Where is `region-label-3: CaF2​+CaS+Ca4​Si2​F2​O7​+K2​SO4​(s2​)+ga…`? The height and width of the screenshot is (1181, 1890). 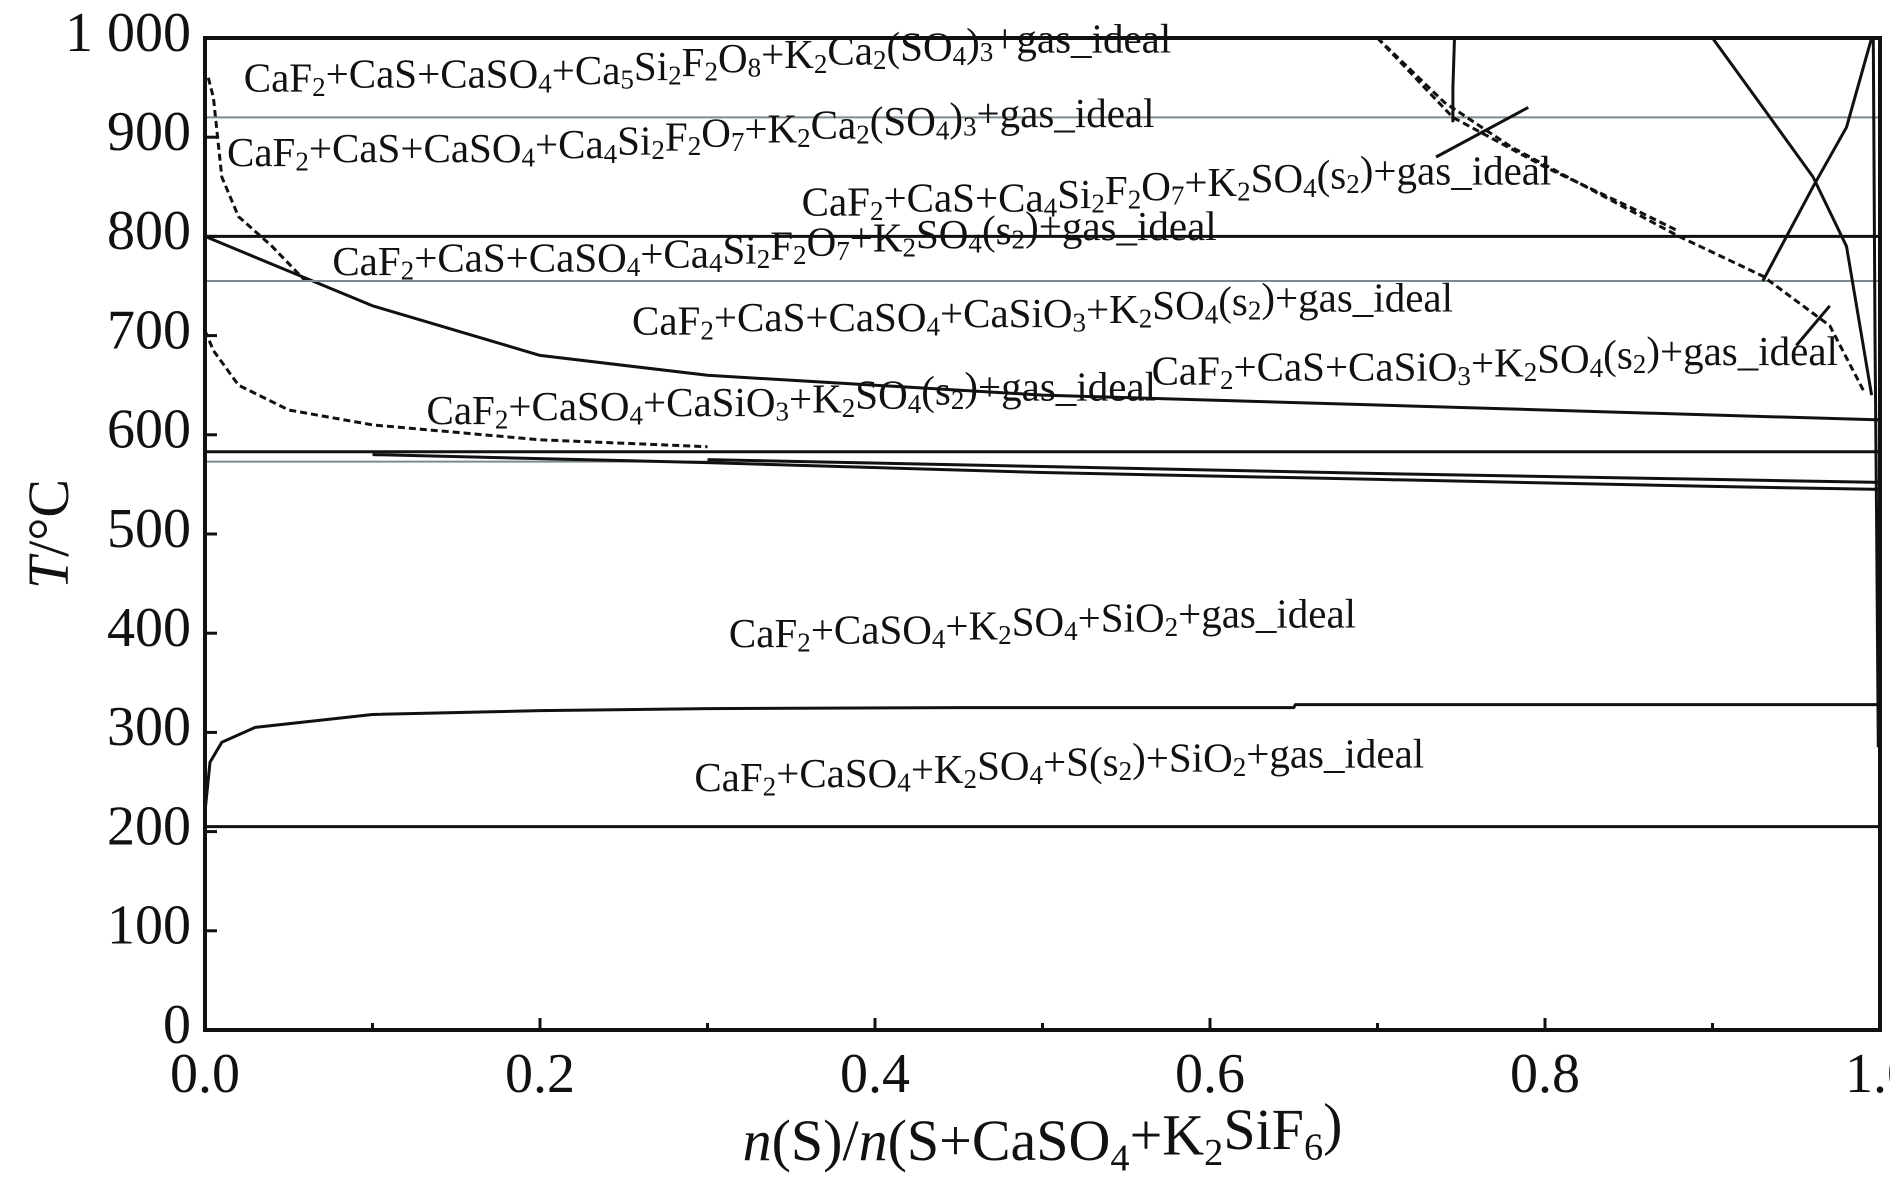 region-label-3: CaF2​+CaS+Ca4​Si2​F2​O7​+K2​SO4​(s2​)+ga… is located at coordinates (1177, 187).